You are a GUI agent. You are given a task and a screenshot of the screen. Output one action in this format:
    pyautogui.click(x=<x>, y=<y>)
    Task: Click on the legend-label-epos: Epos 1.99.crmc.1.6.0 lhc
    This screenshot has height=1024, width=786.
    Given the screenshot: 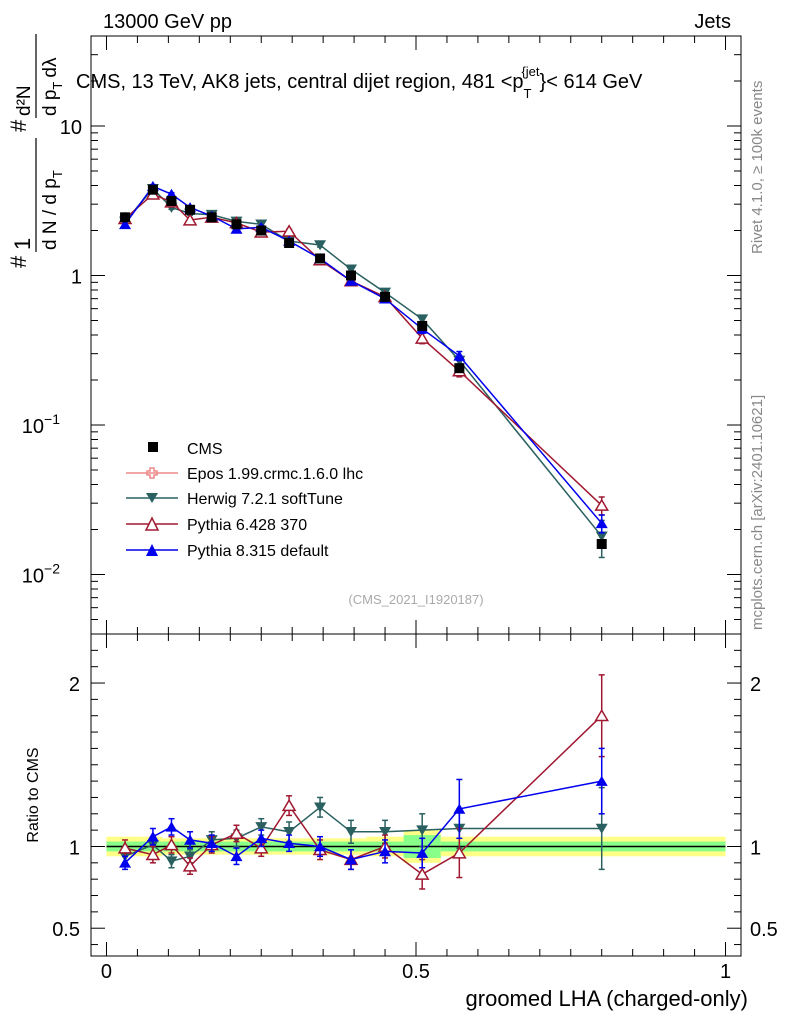 What is the action you would take?
    pyautogui.click(x=275, y=474)
    